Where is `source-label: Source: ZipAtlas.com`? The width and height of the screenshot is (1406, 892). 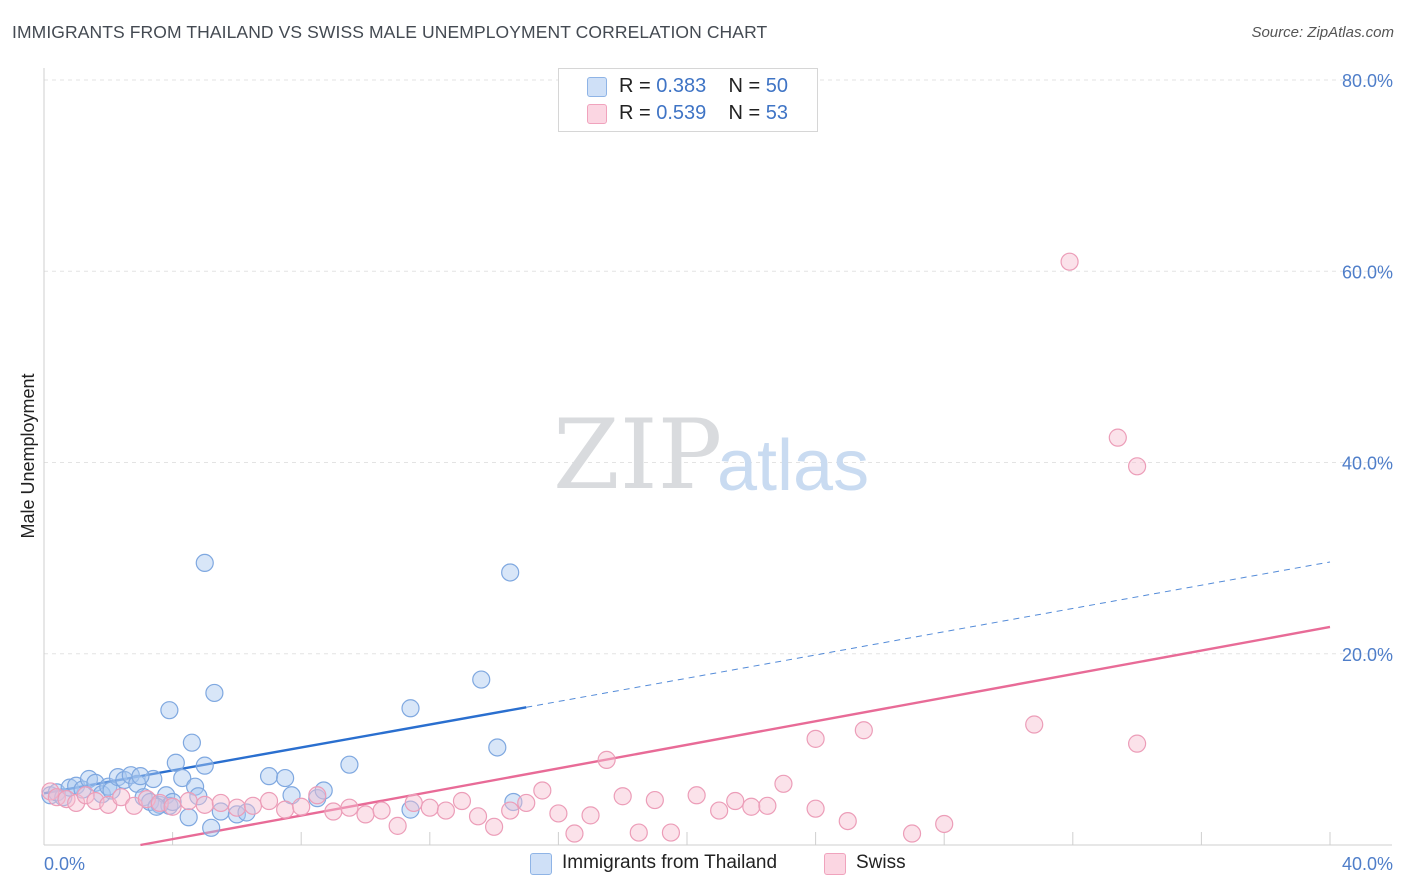 source-label: Source: ZipAtlas.com is located at coordinates (1322, 32).